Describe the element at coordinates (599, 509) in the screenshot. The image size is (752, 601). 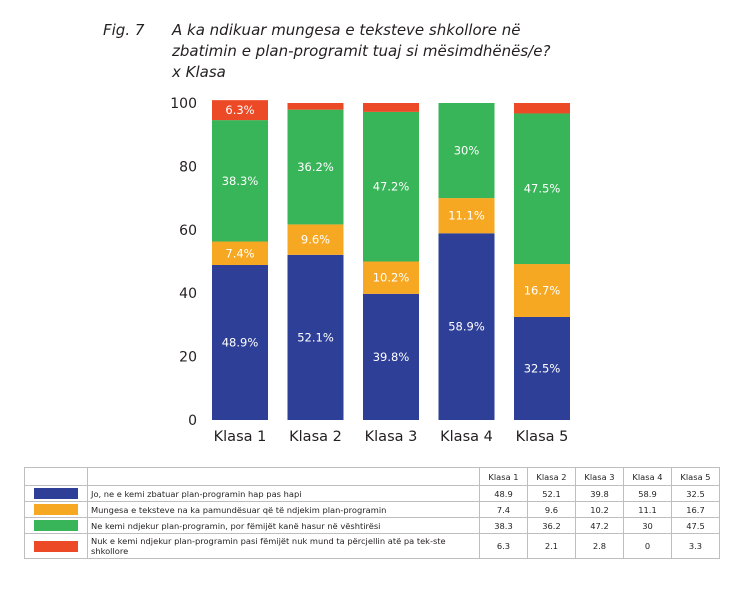
I see `table-cell: 10.2` at that location.